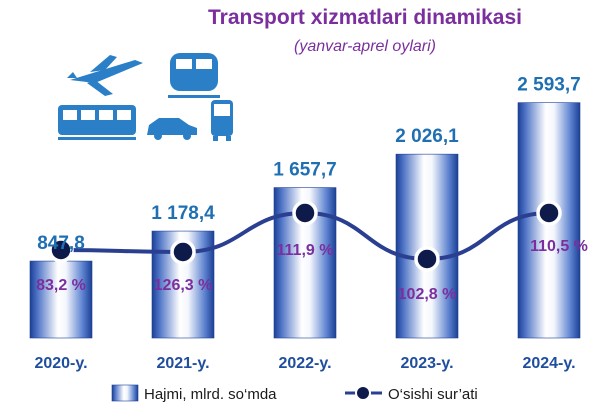  What do you see at coordinates (363, 393) in the screenshot?
I see `legend-marker-swatch` at bounding box center [363, 393].